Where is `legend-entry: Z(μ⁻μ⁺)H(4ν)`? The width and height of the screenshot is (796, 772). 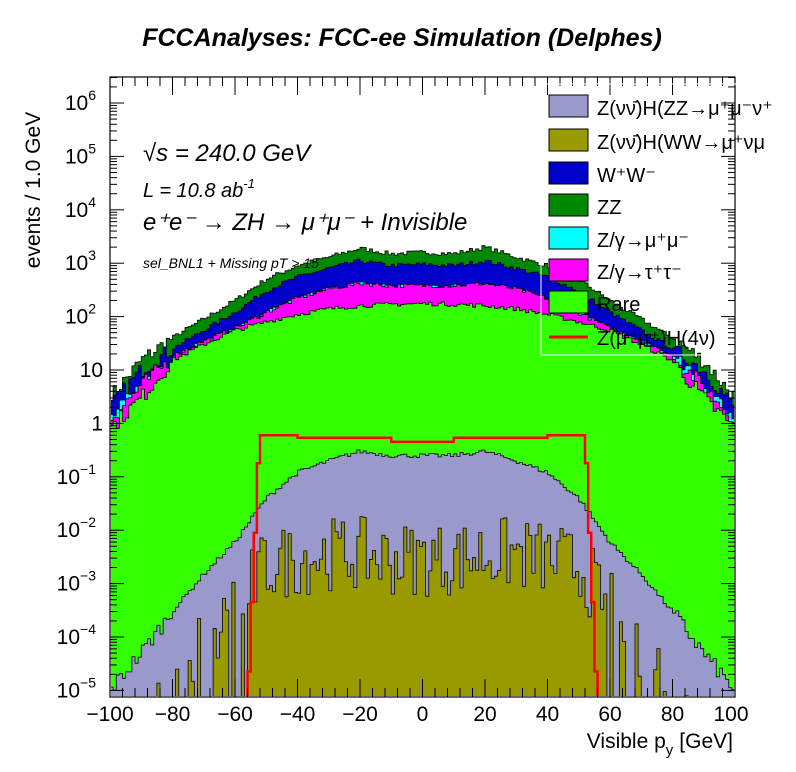 legend-entry: Z(μ⁻μ⁺)H(4ν) is located at coordinates (632, 339).